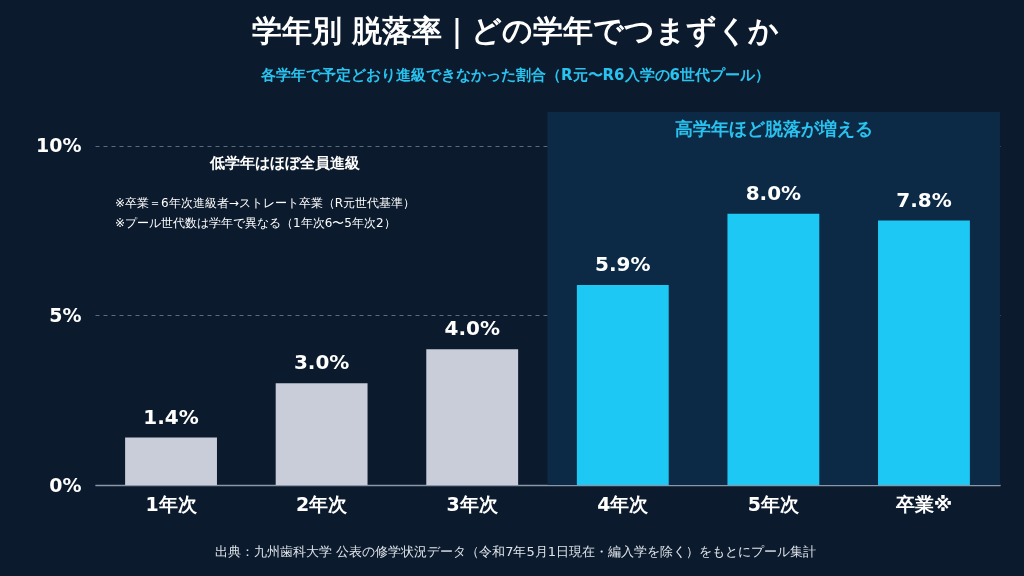  What do you see at coordinates (923, 503) in the screenshot?
I see `x-tick-label: 卒業※` at bounding box center [923, 503].